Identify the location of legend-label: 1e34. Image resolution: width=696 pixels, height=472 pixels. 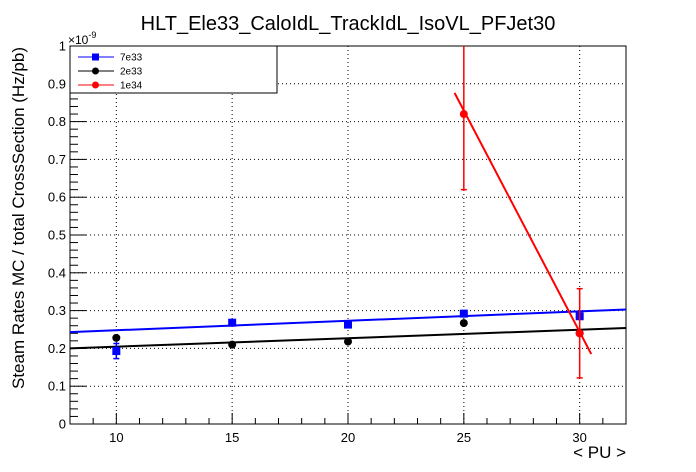
(131, 86).